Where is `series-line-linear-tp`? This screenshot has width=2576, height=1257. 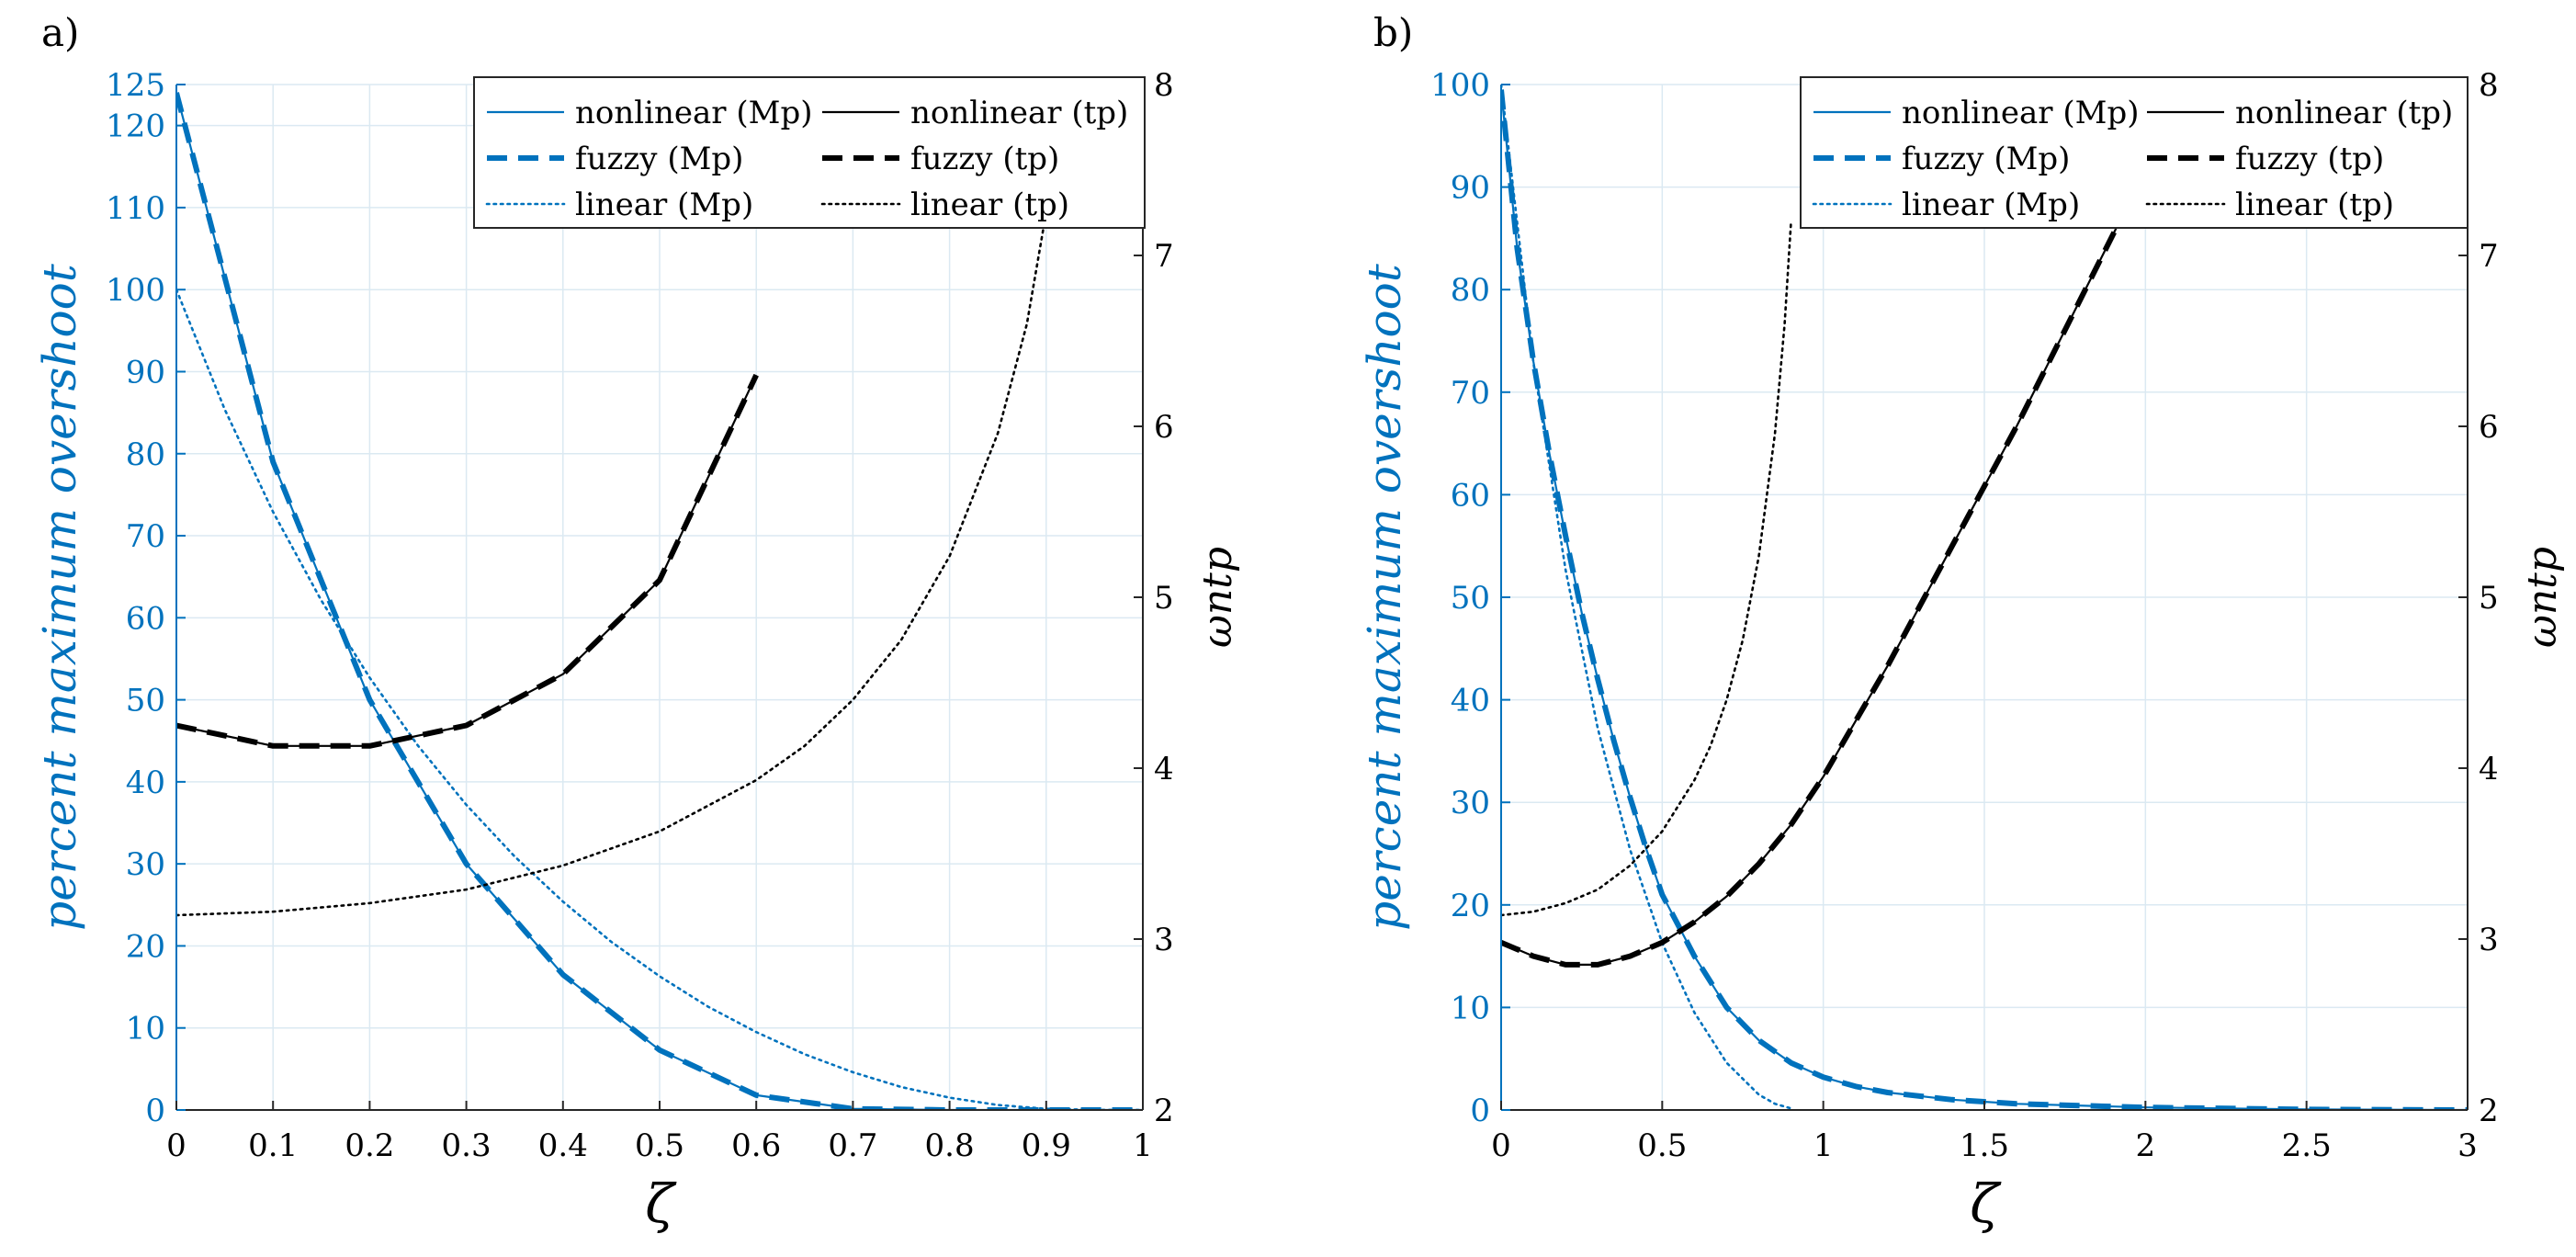
series-line-linear-tp is located at coordinates (1646, 568).